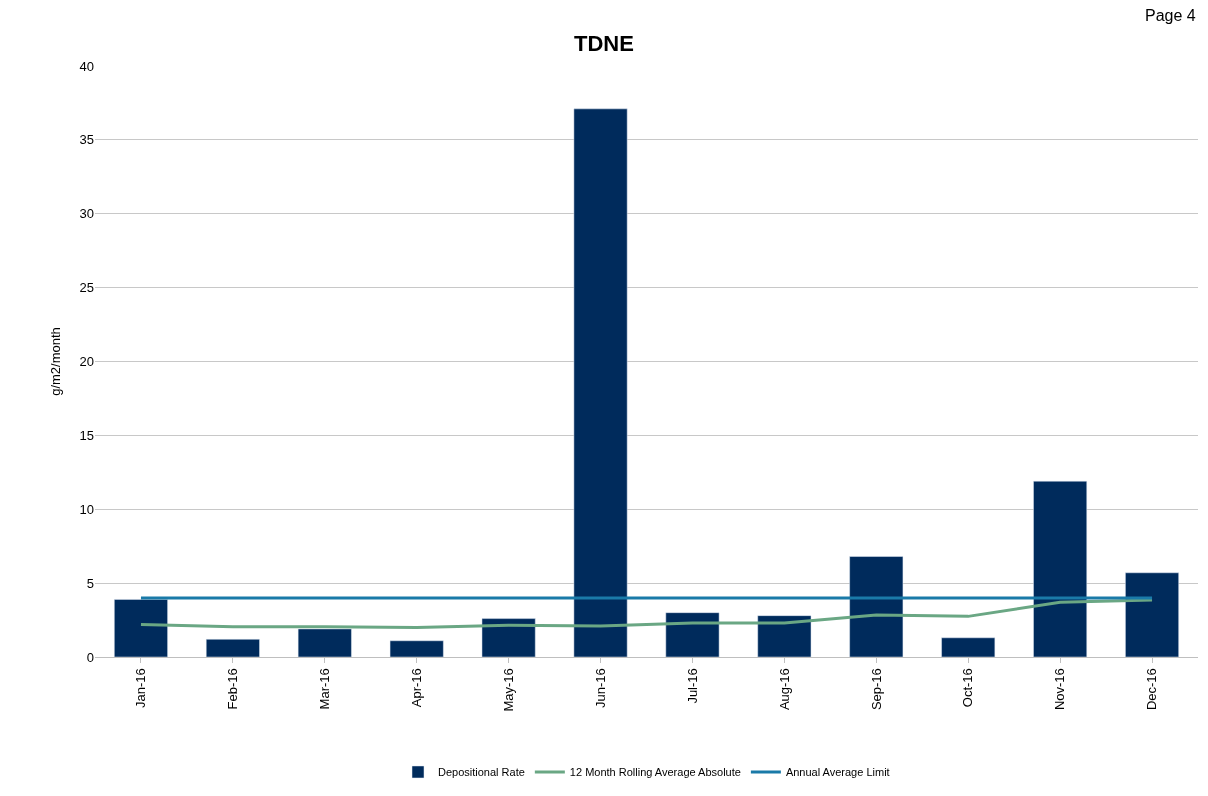  Describe the element at coordinates (481, 772) in the screenshot. I see `legend-label: Depositional Rate` at that location.